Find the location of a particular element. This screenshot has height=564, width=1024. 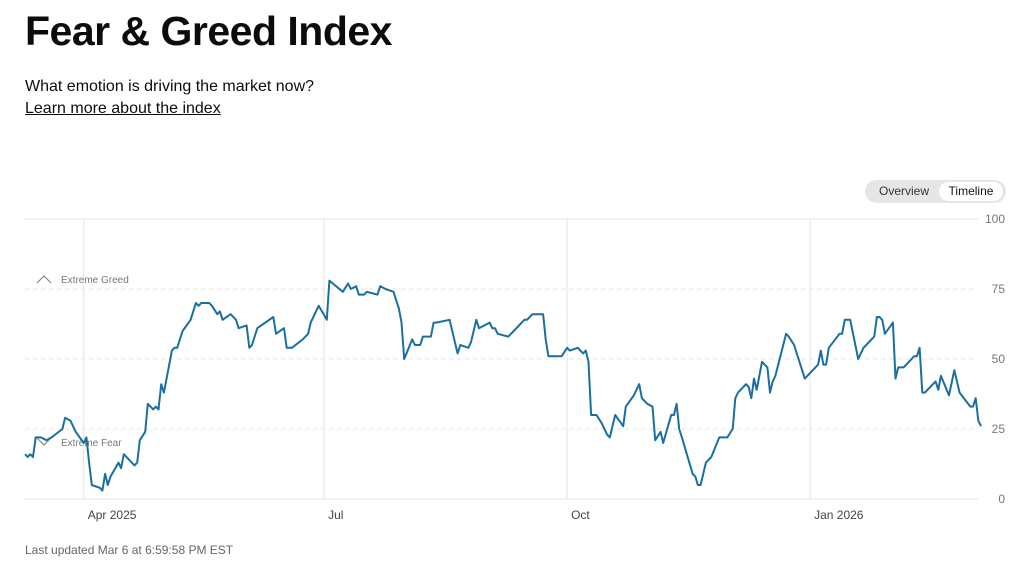

y-tick-label: 0 is located at coordinates (1001, 499).